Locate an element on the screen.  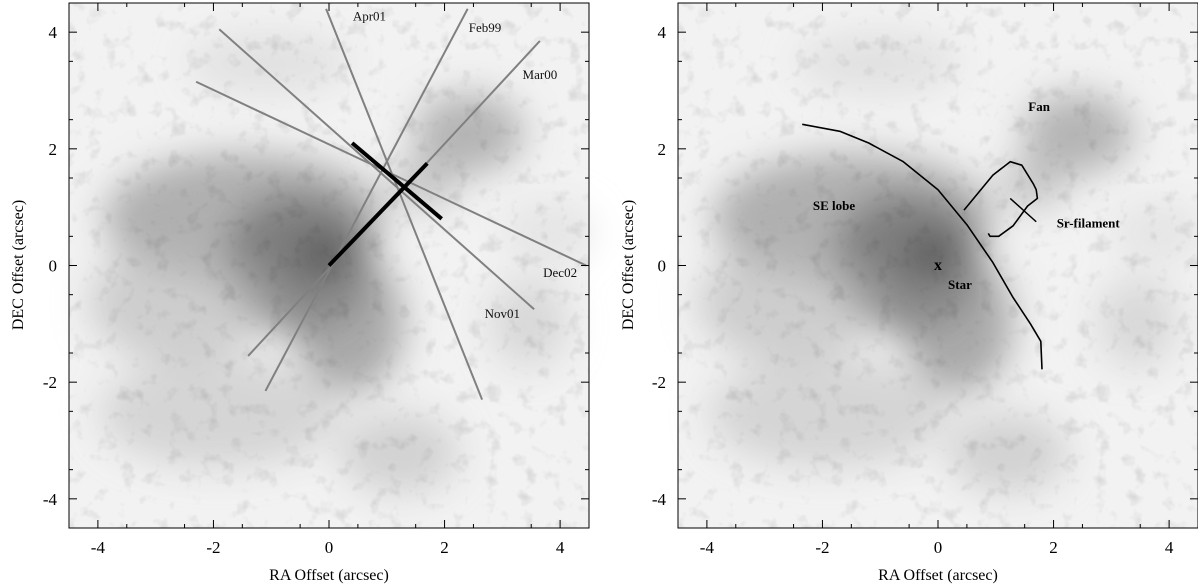
slit-label-mar00: Mar00 is located at coordinates (540, 74).